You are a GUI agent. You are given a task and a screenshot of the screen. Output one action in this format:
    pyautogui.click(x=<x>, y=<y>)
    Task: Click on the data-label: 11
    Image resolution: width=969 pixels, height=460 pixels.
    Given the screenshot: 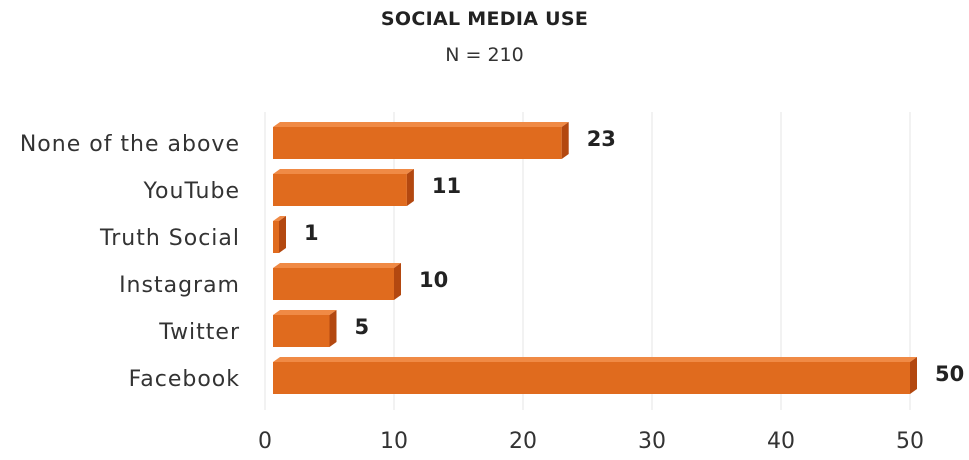 What is the action you would take?
    pyautogui.click(x=446, y=186)
    